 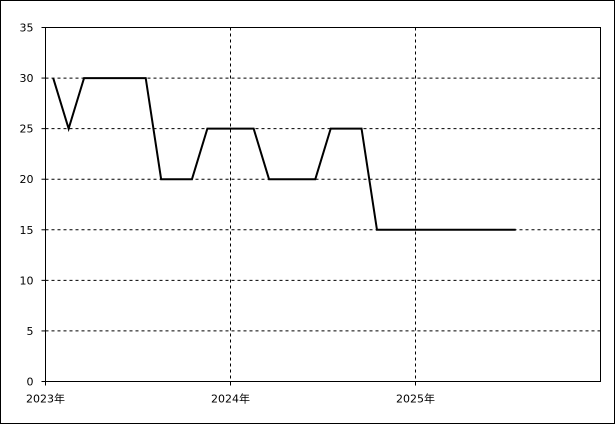 What do you see at coordinates (27, 28) in the screenshot?
I see `y-tick-label: 35` at bounding box center [27, 28].